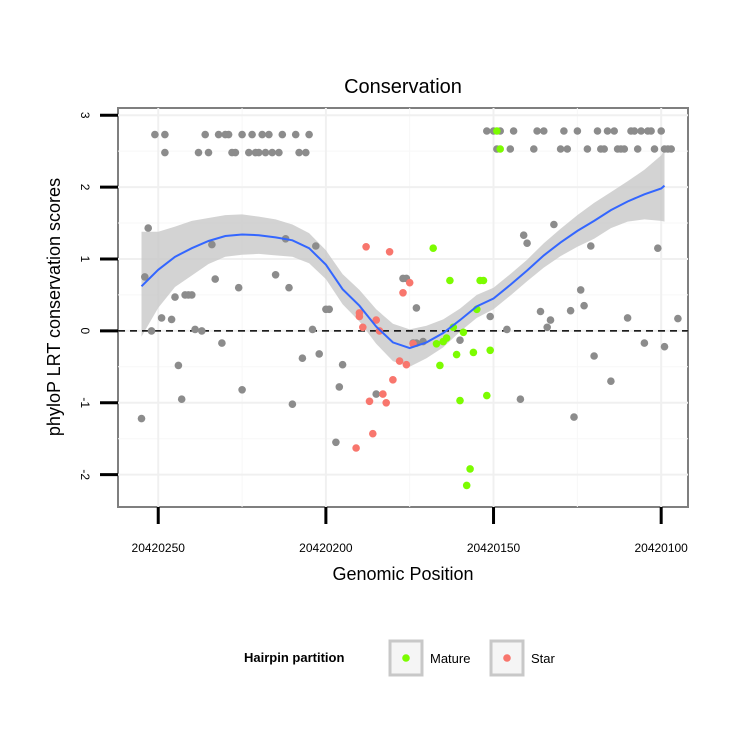 This screenshot has width=750, height=750. I want to click on y-tick-label: 0, so click(85, 331).